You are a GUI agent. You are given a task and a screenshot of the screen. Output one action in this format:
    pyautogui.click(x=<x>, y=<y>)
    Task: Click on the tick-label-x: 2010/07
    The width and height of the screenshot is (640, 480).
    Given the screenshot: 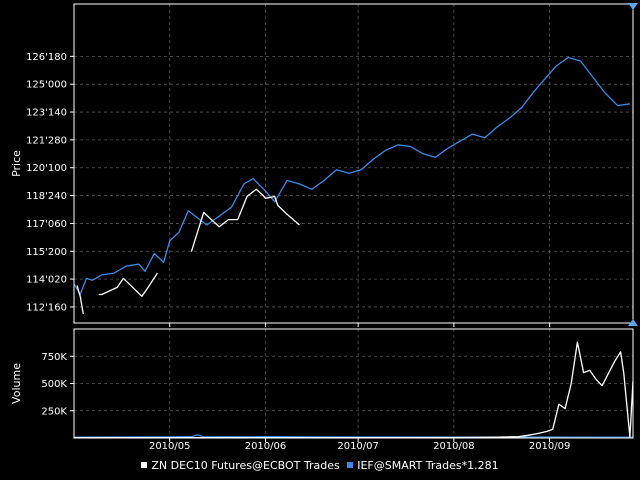 What is the action you would take?
    pyautogui.click(x=358, y=446)
    